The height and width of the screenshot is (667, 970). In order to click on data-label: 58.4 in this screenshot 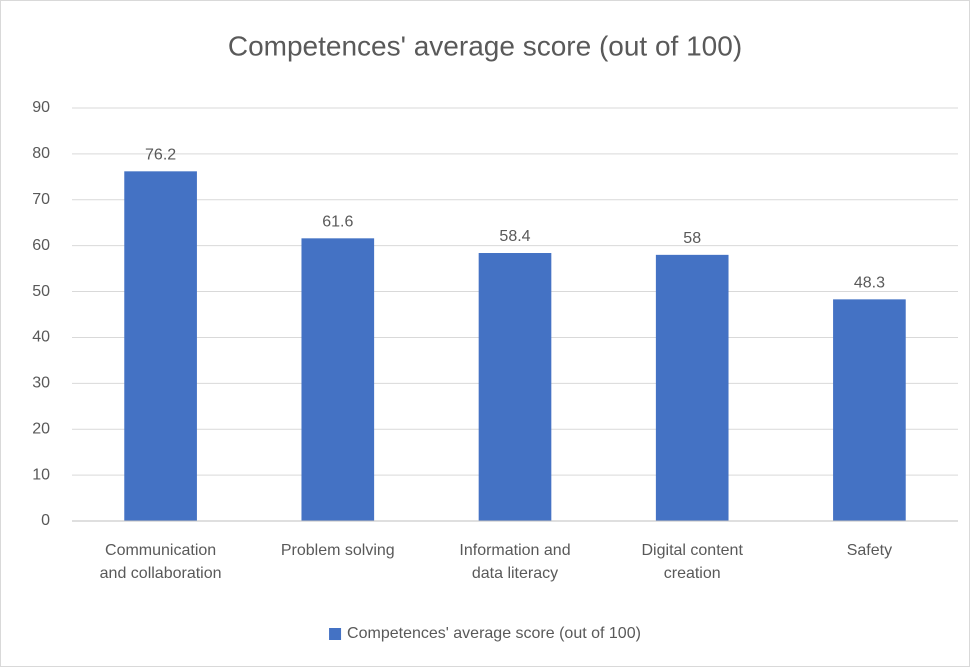, I will do `click(514, 236)`.